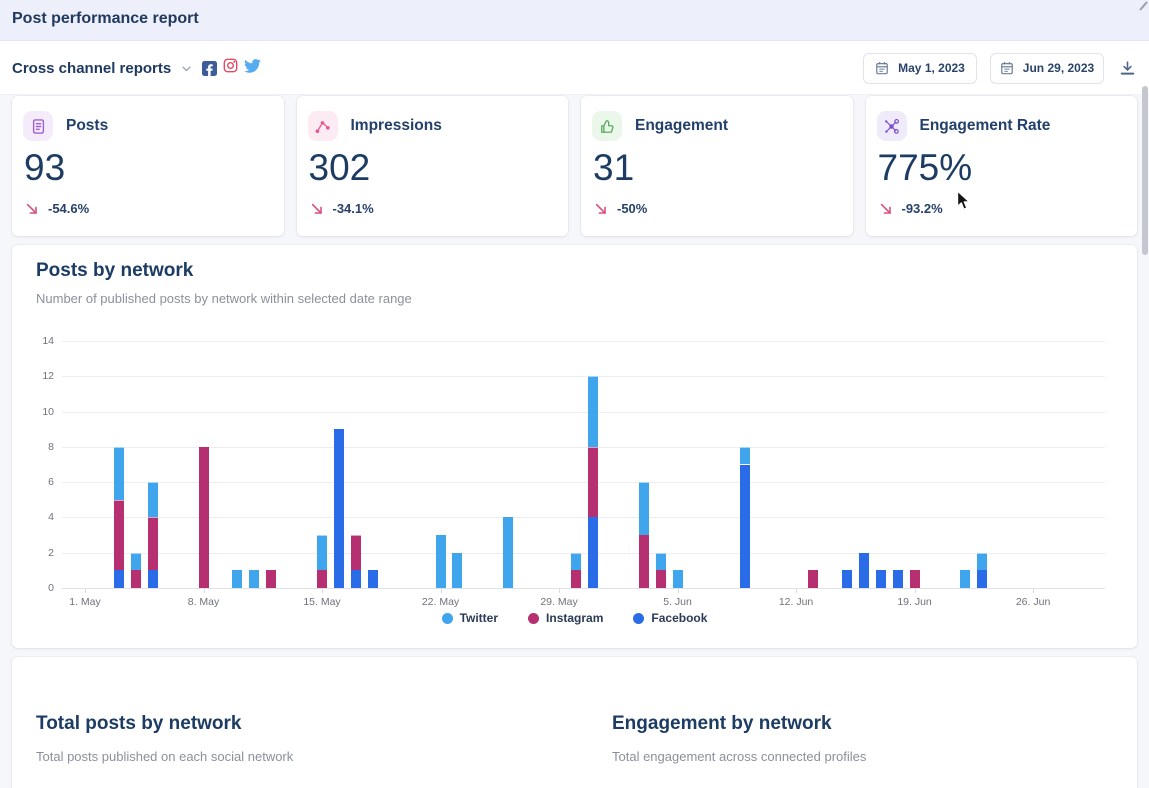 The height and width of the screenshot is (788, 1149). I want to click on chart-title: Posts by network, so click(115, 270).